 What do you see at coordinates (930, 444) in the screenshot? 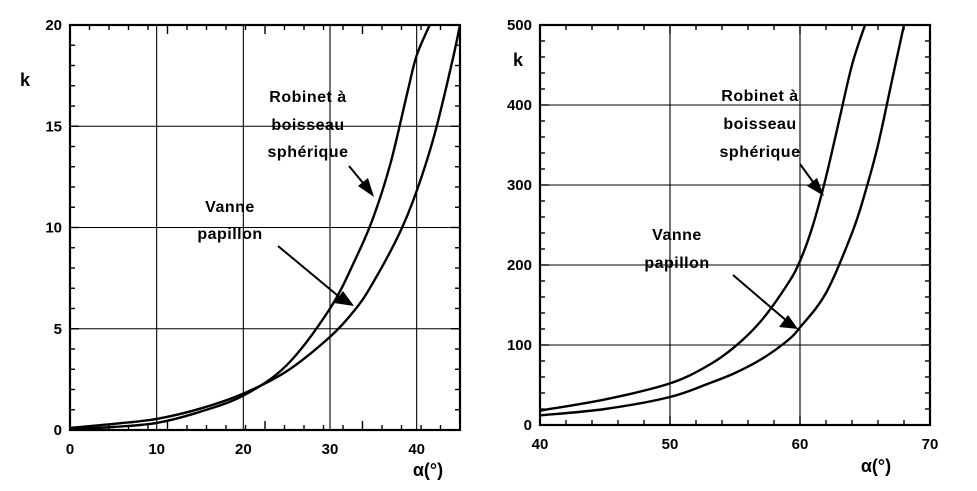
I see `x-tick-label-right-70: 70` at bounding box center [930, 444].